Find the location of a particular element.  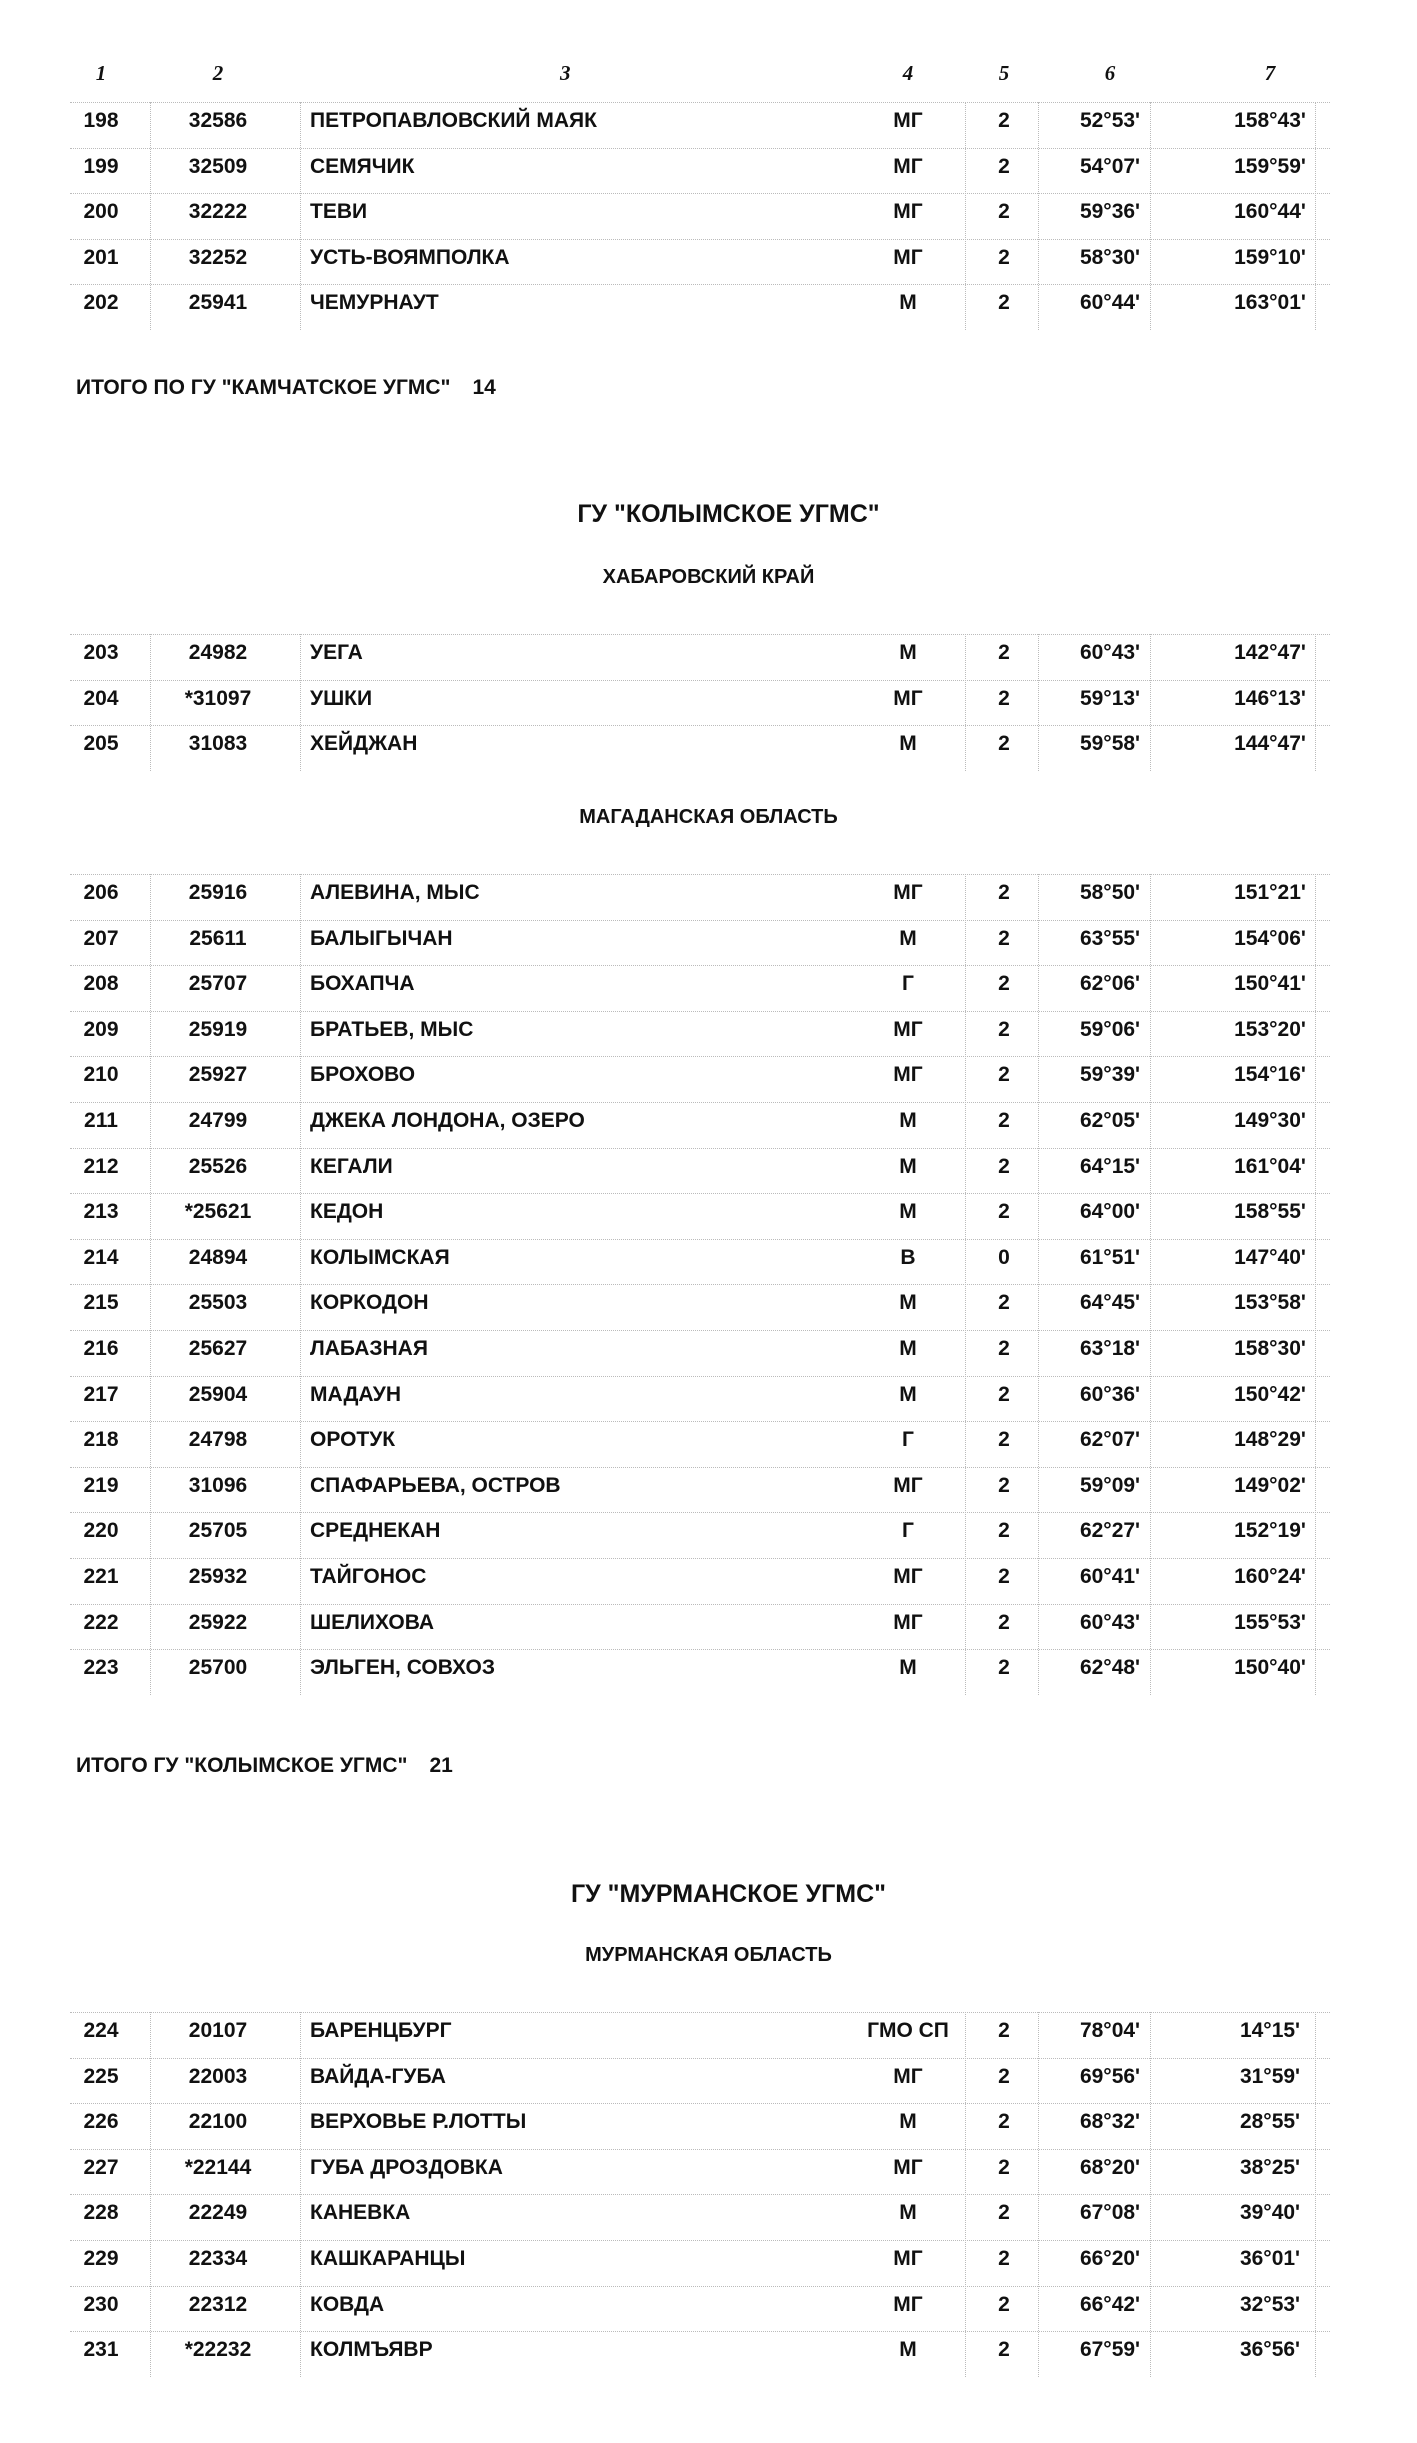

station-index: 22334 is located at coordinates (218, 2258).